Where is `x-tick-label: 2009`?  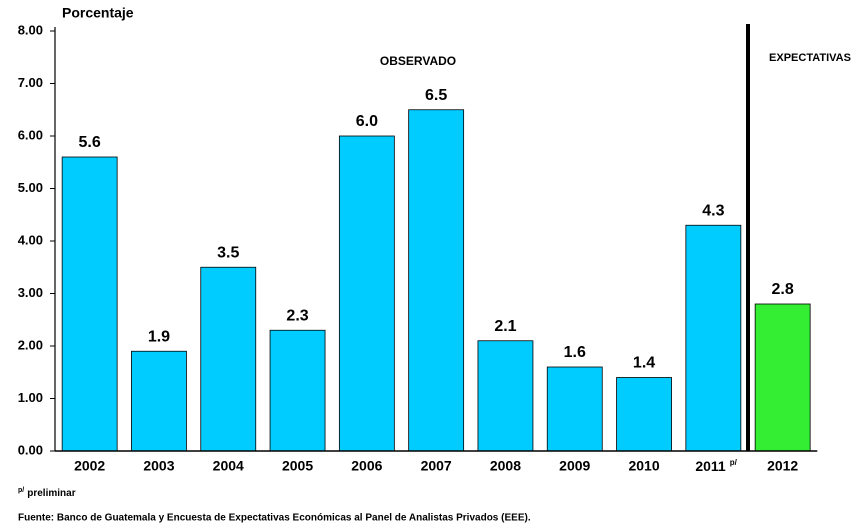
x-tick-label: 2009 is located at coordinates (574, 466).